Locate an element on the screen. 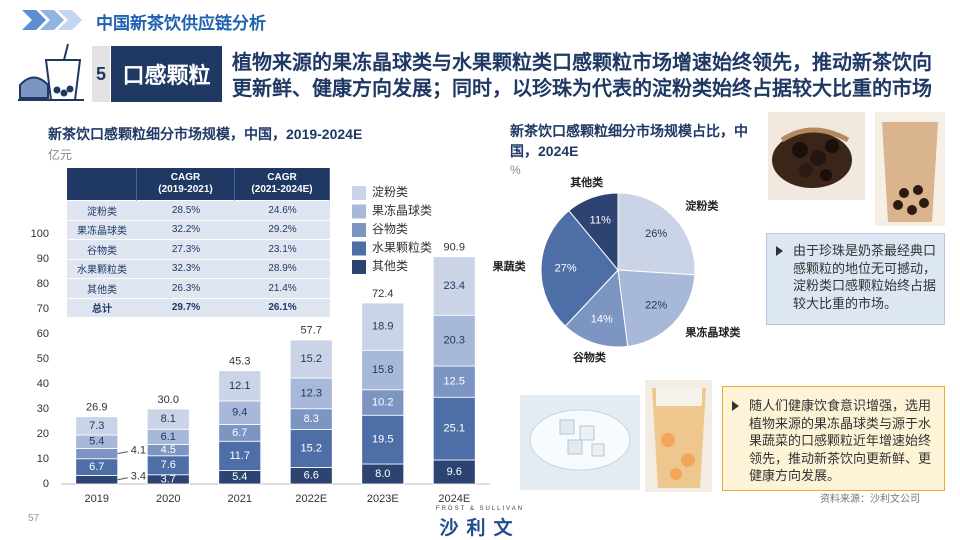  data-label: 4.1 is located at coordinates (138, 451).